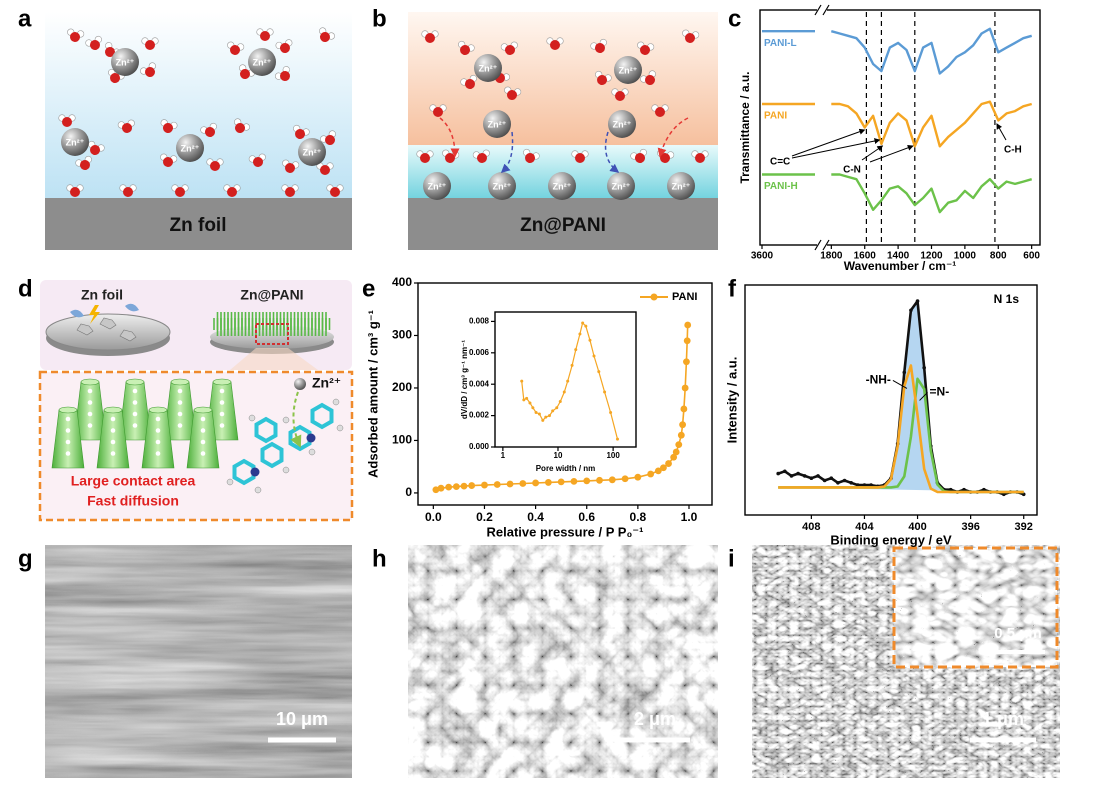 The width and height of the screenshot is (1100, 791). What do you see at coordinates (836, 148) in the screenshot?
I see `annotation-arrow` at bounding box center [836, 148].